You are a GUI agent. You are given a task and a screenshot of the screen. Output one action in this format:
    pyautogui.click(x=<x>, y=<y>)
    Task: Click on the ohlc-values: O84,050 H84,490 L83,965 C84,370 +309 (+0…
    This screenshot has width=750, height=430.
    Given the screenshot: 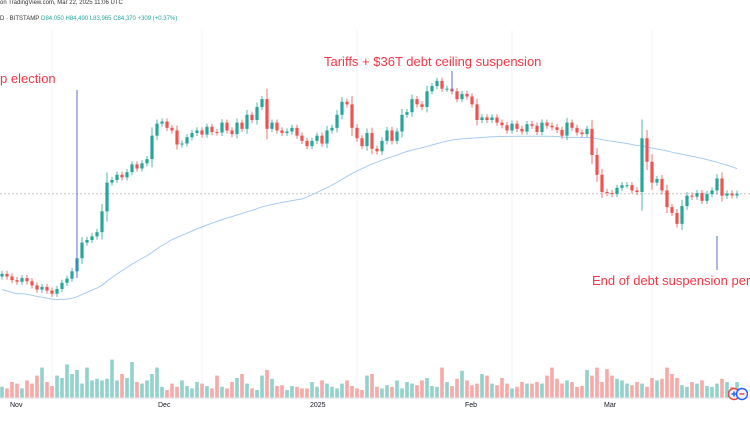 What is the action you would take?
    pyautogui.click(x=109, y=19)
    